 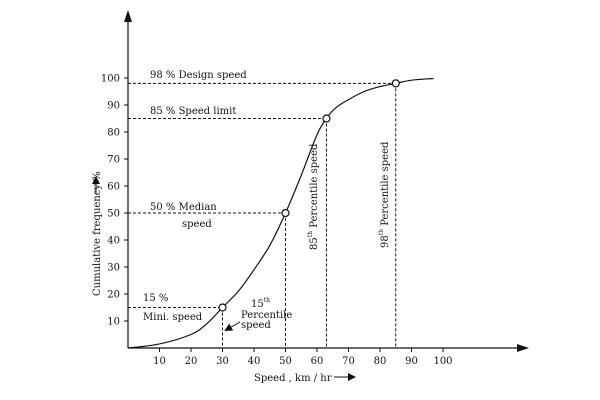 I want to click on x-tick-label: 40, so click(x=254, y=361).